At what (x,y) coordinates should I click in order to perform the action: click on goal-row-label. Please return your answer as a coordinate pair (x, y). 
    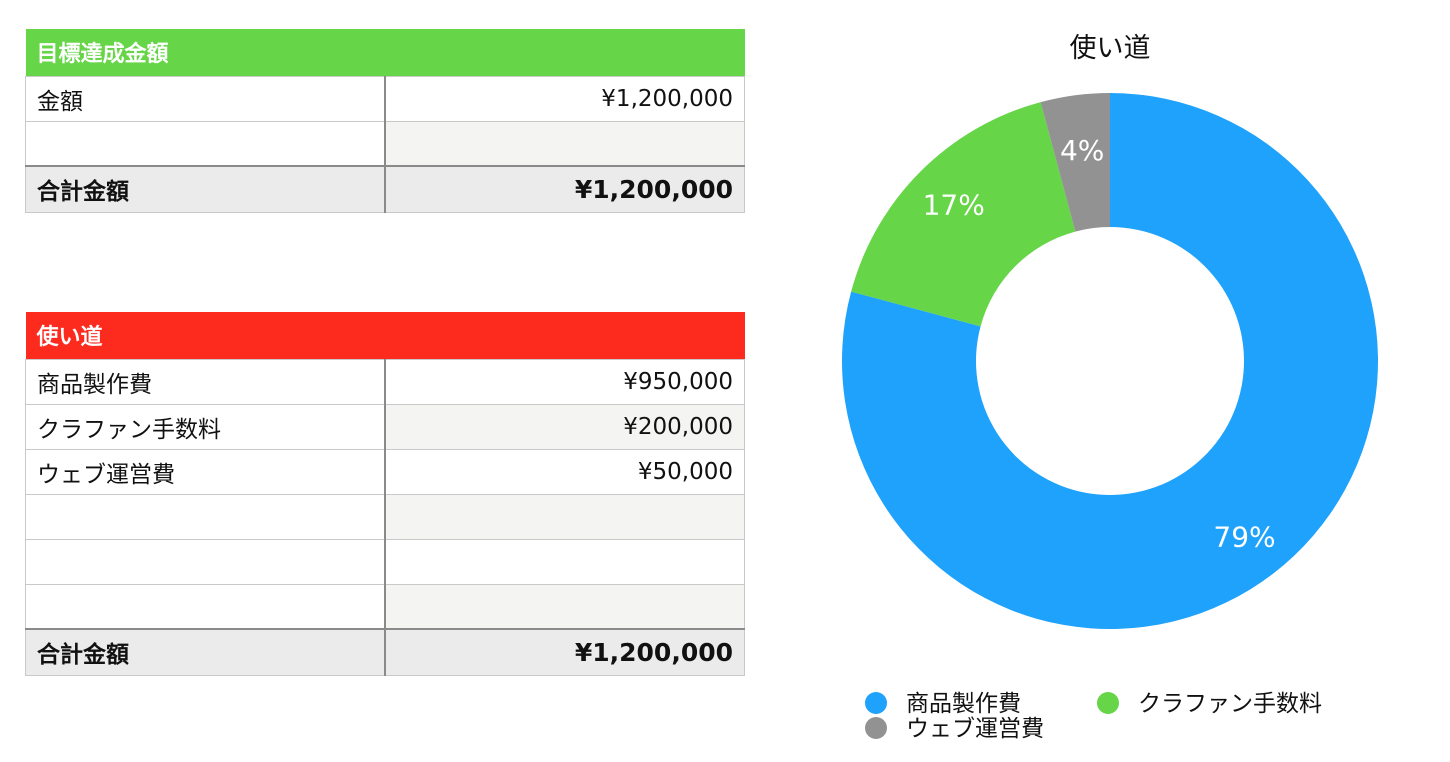
    Looking at the image, I should click on (205, 143).